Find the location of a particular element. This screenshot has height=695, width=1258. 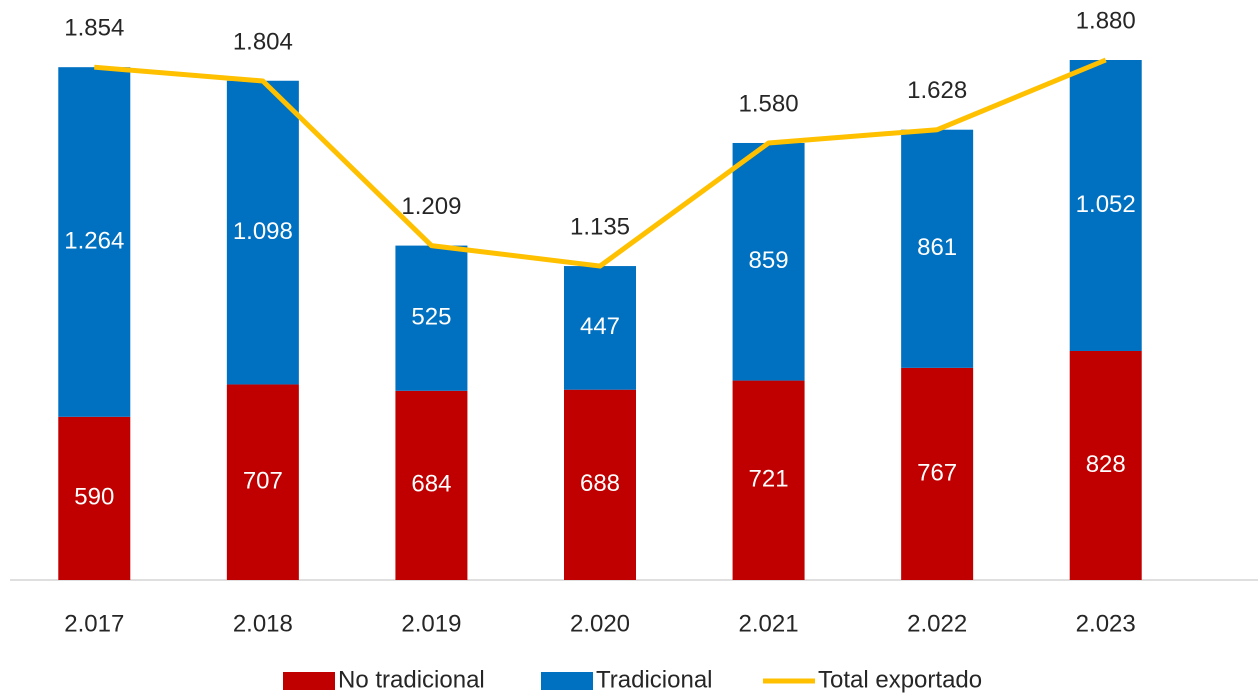

line-value-label: 1.209 is located at coordinates (431, 206).